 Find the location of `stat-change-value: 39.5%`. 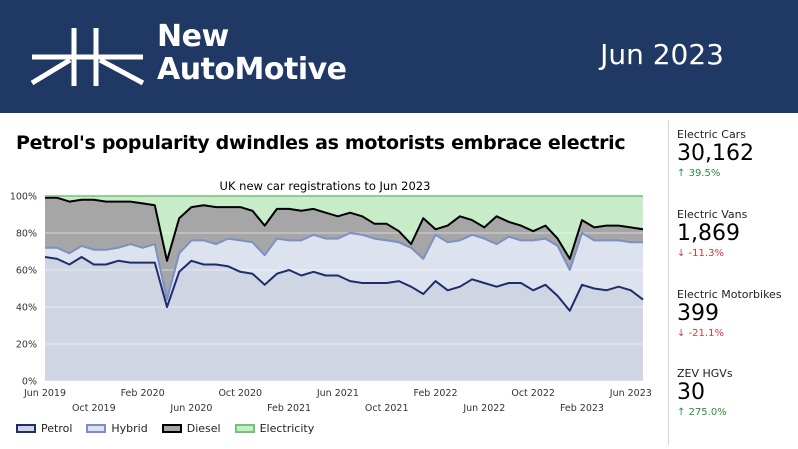

stat-change-value: 39.5% is located at coordinates (704, 173).